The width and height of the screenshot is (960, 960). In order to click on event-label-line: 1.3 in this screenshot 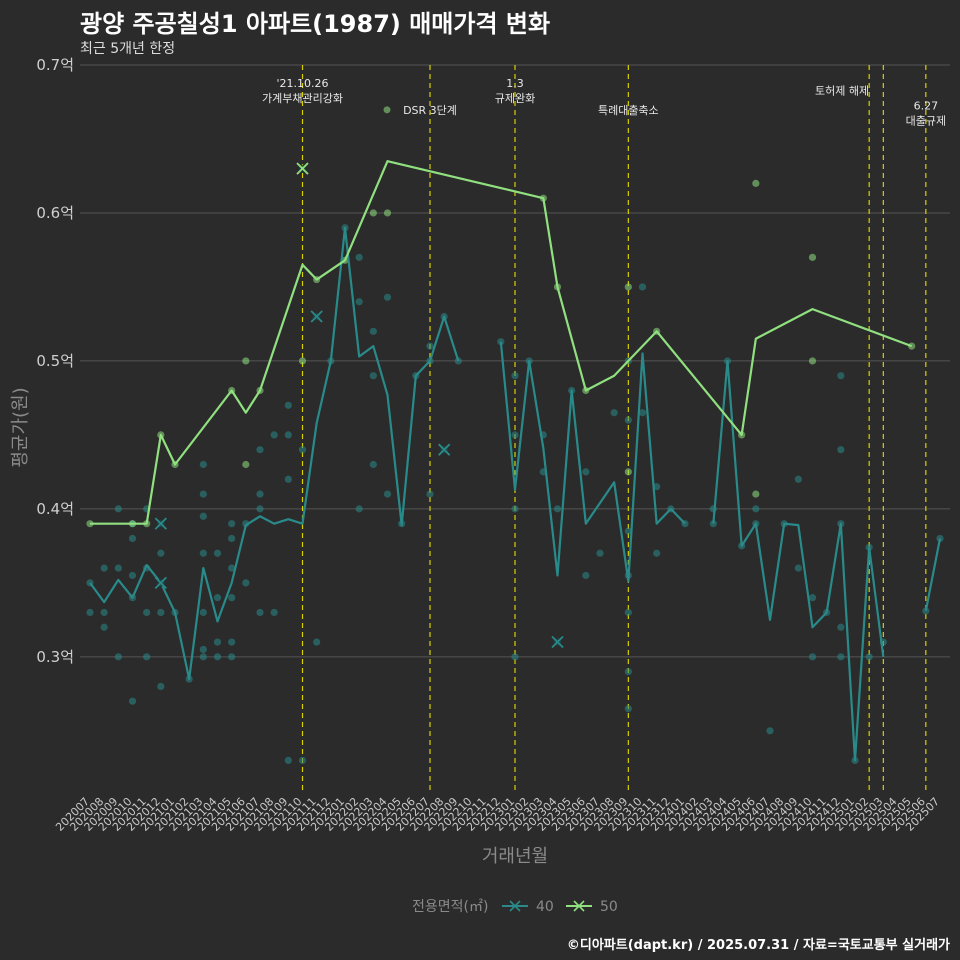, I will do `click(515, 83)`.